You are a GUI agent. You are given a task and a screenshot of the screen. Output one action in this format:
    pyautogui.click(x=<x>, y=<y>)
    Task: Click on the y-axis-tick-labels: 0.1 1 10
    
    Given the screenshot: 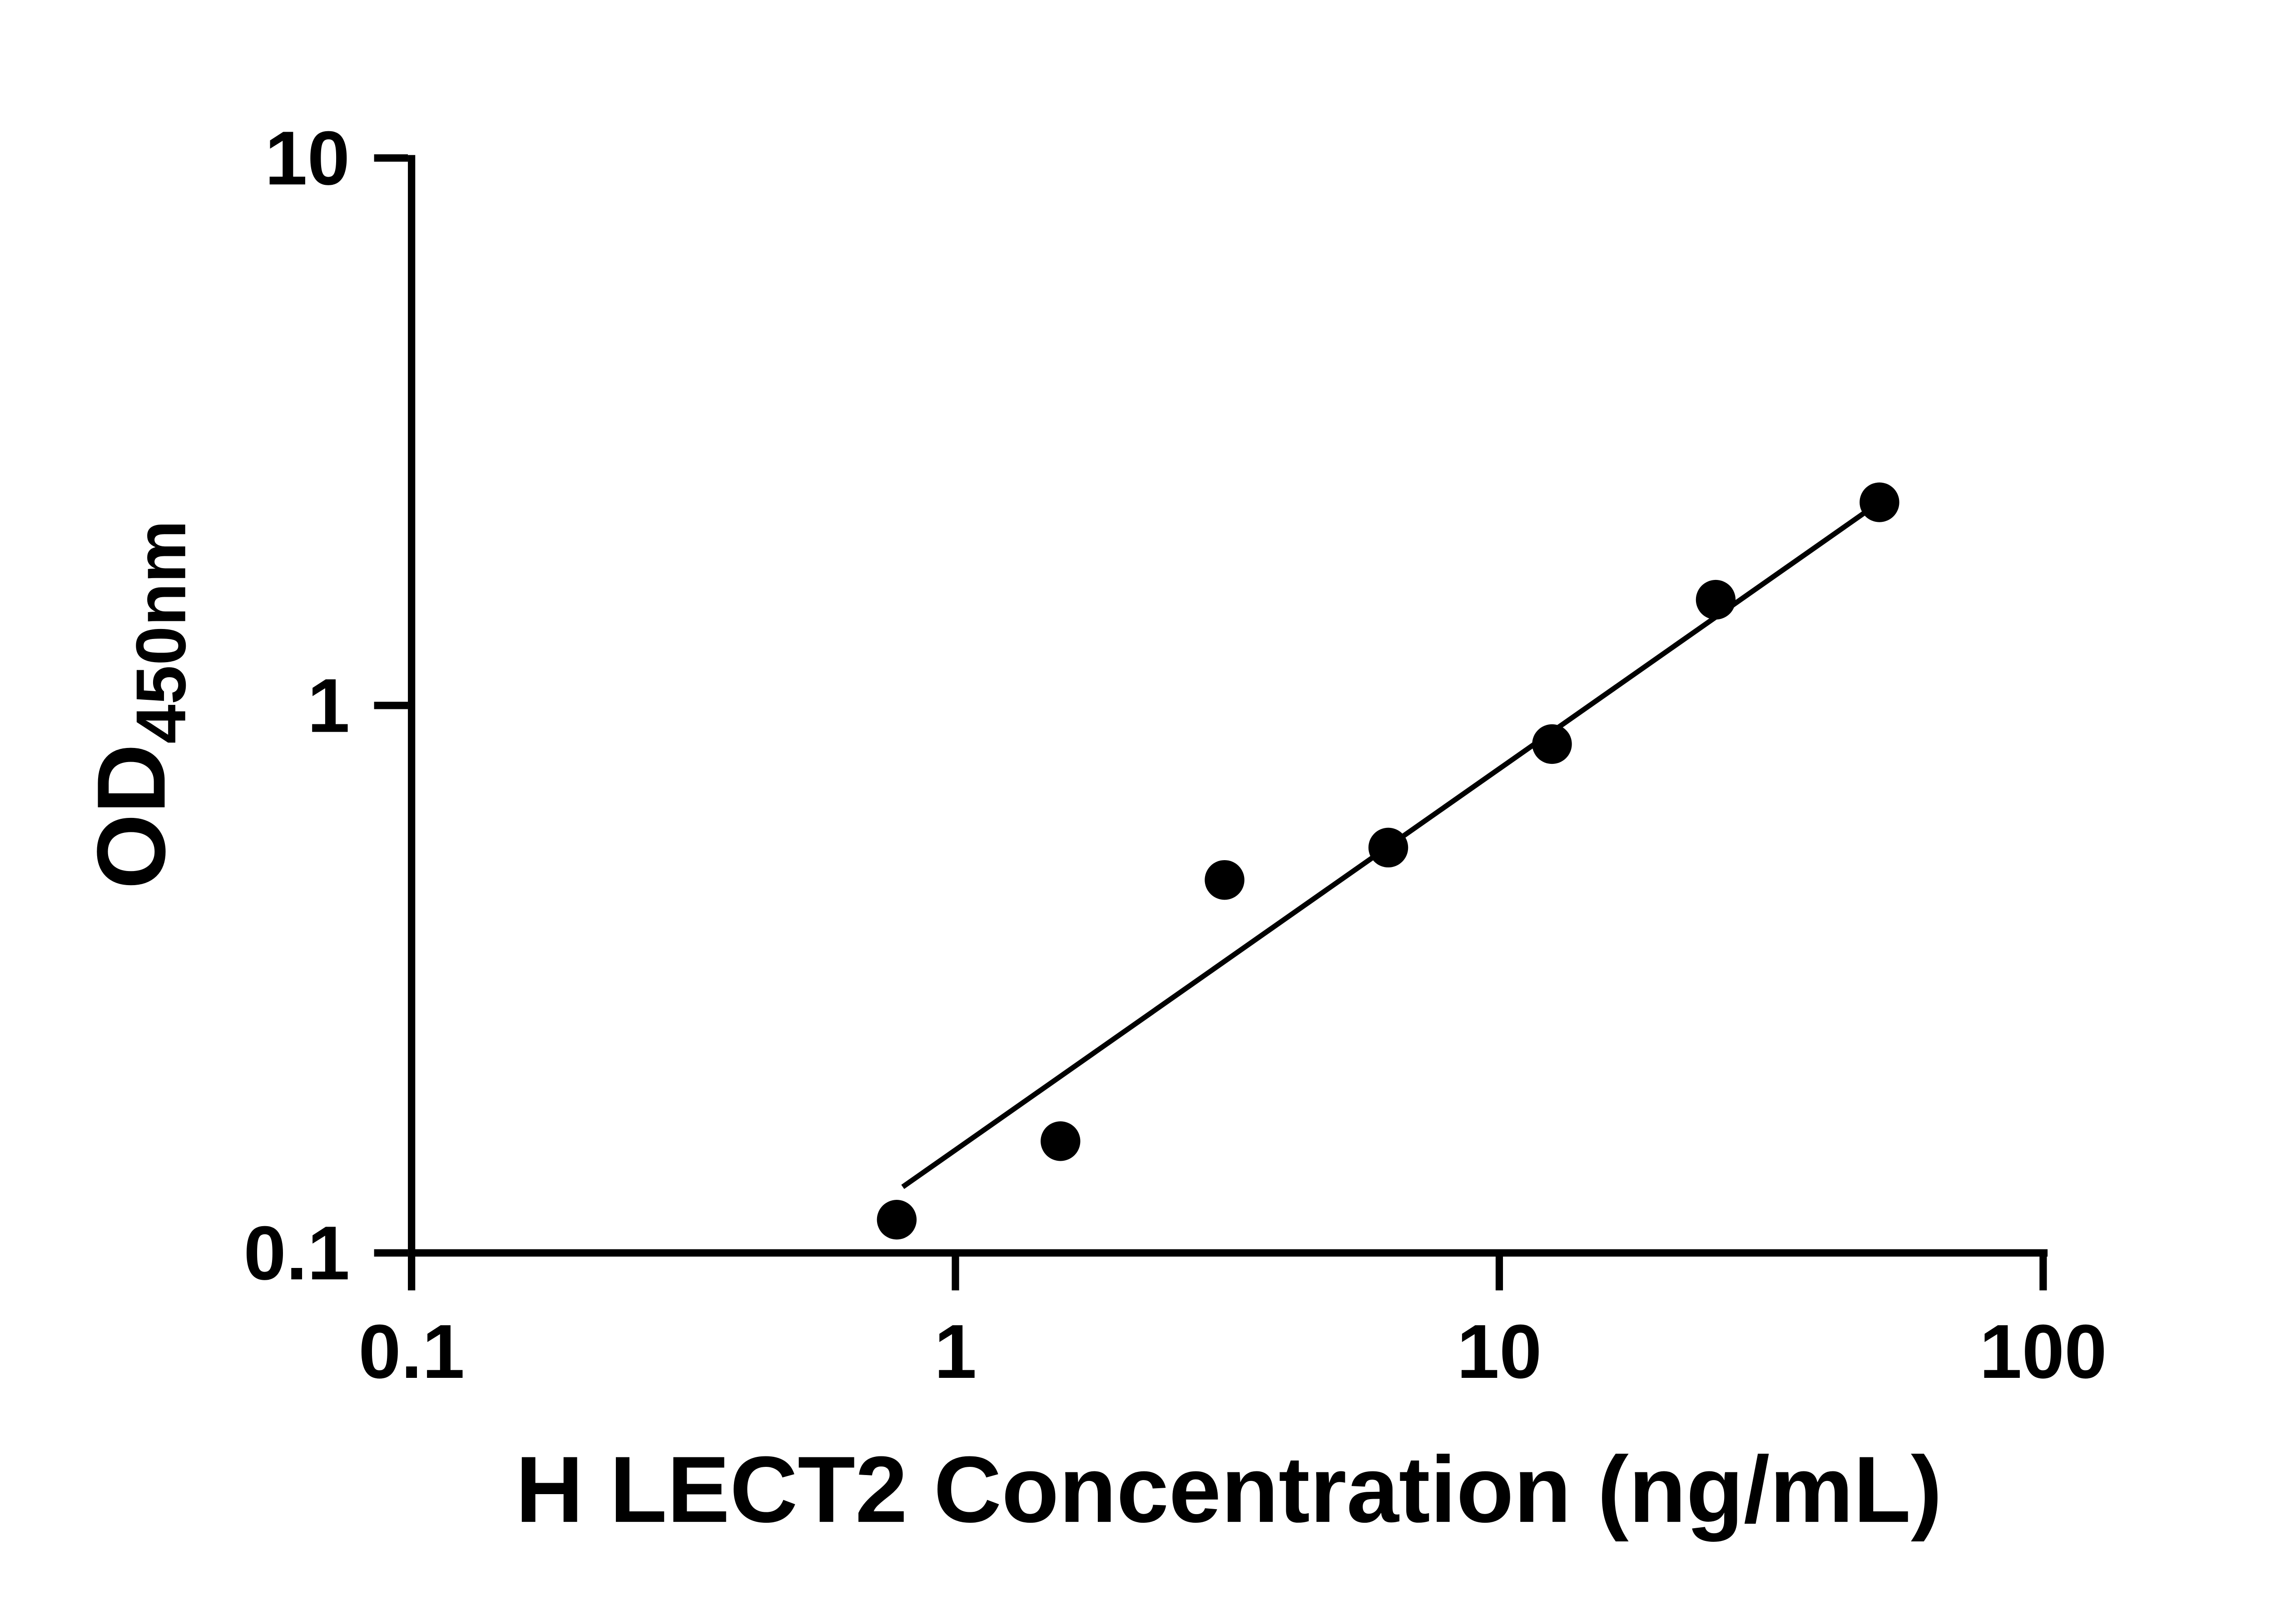 What is the action you would take?
    pyautogui.click(x=296, y=705)
    